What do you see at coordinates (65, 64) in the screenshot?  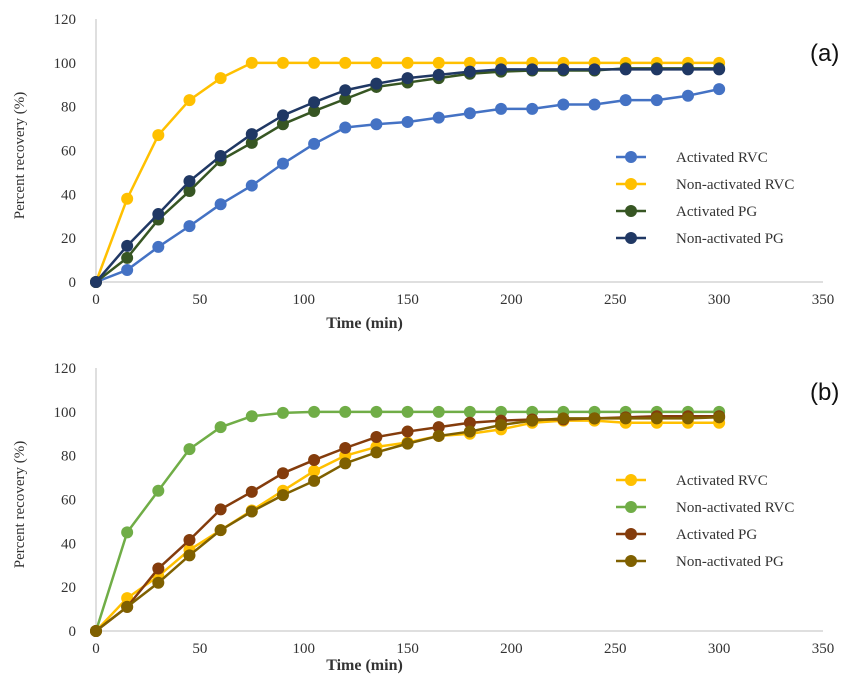 I see `y-tick-label: 100` at bounding box center [65, 64].